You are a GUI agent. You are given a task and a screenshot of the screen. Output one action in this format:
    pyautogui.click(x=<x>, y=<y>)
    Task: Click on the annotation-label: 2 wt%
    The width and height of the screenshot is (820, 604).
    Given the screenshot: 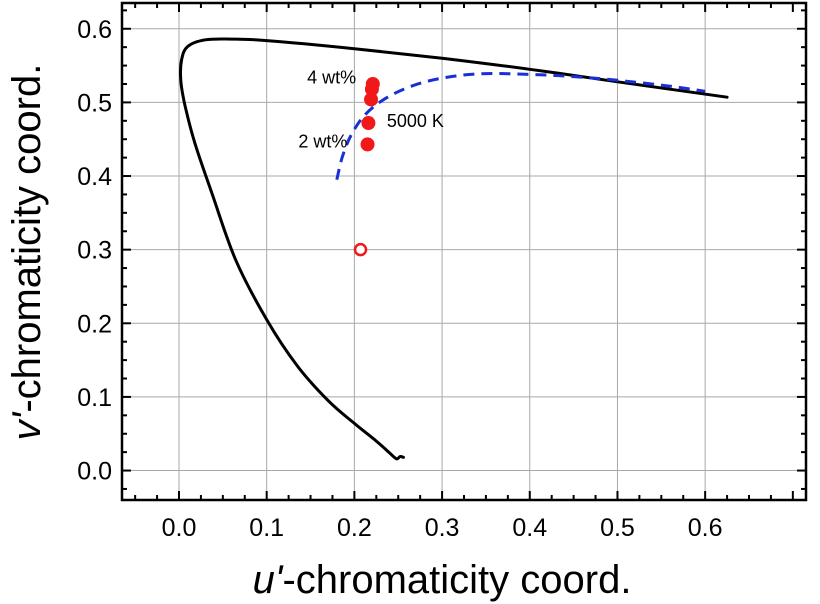 What is the action you would take?
    pyautogui.click(x=322, y=141)
    